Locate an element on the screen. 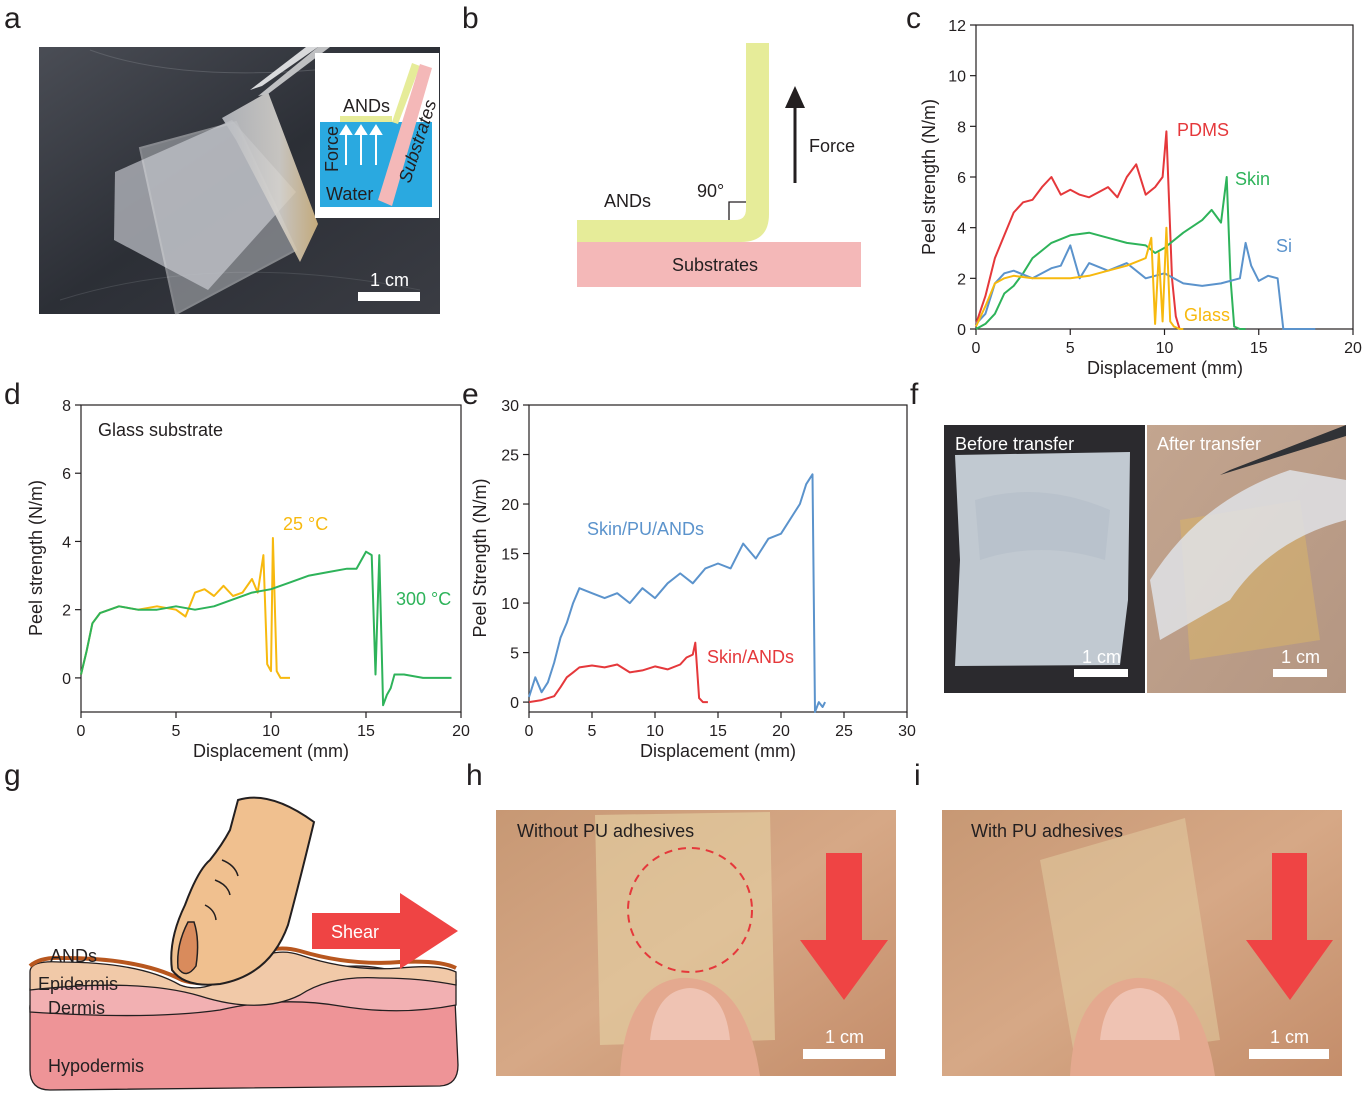 This screenshot has width=1367, height=1093. chart-d-ytick-label: 0 is located at coordinates (66, 679).